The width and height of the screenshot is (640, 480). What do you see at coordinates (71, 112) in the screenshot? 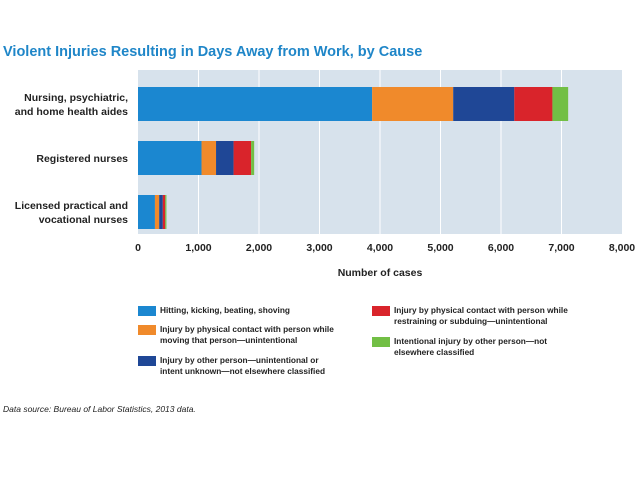
I see `category-label: and home health aides` at bounding box center [71, 112].